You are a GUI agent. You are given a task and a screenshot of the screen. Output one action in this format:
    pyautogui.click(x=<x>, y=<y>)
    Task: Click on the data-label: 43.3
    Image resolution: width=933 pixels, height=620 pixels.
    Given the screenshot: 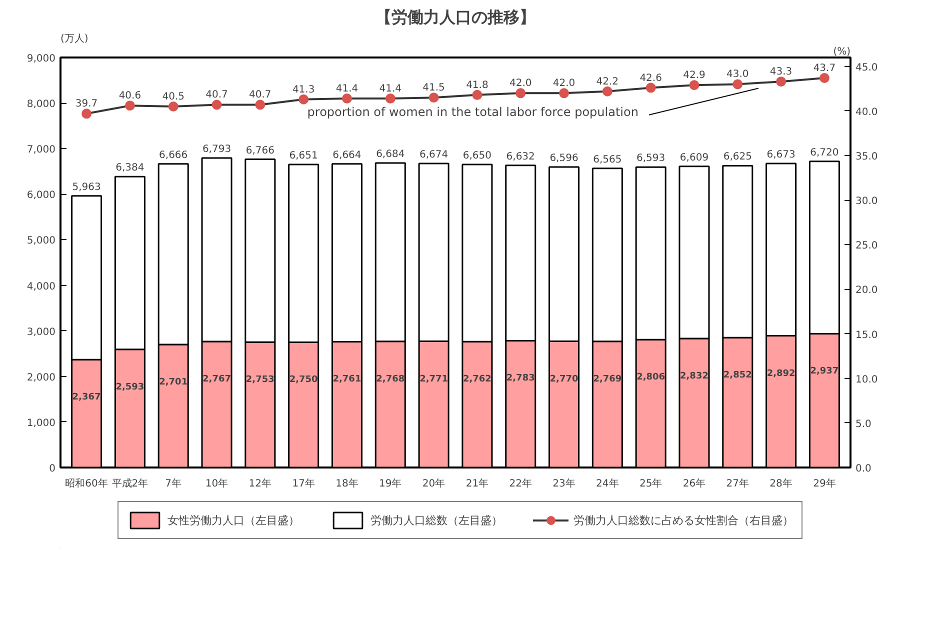 What is the action you would take?
    pyautogui.click(x=781, y=72)
    